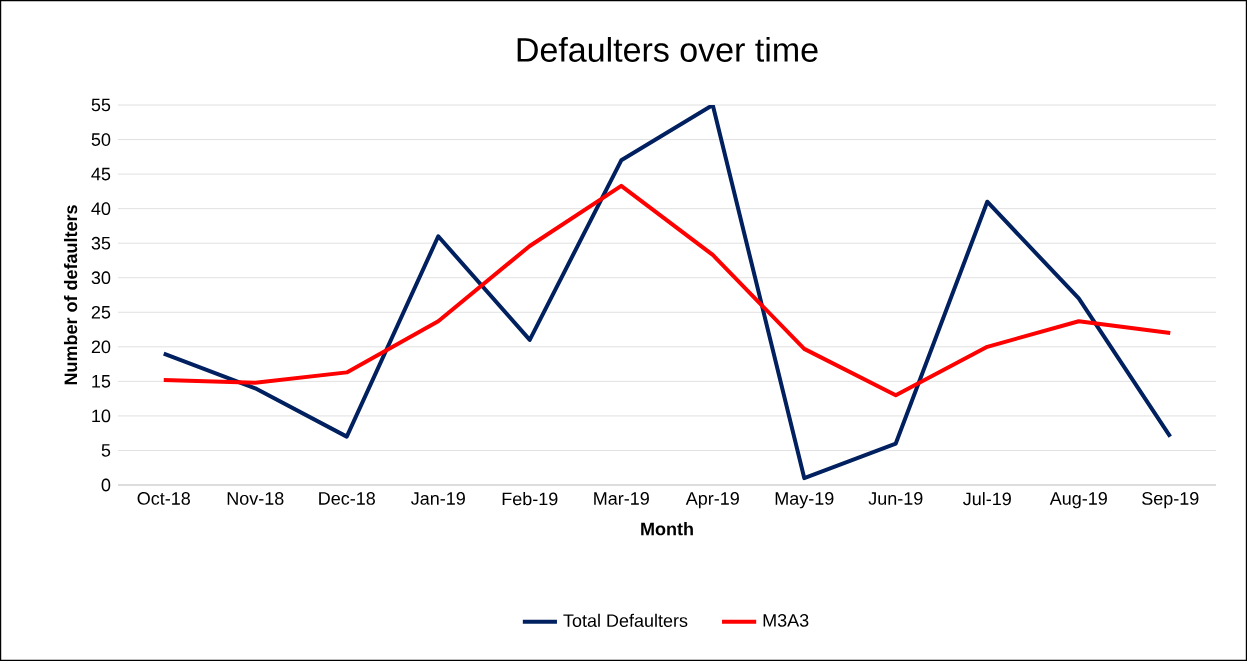 This screenshot has height=661, width=1247. What do you see at coordinates (625, 620) in the screenshot?
I see `legend-label: Total Defaulters` at bounding box center [625, 620].